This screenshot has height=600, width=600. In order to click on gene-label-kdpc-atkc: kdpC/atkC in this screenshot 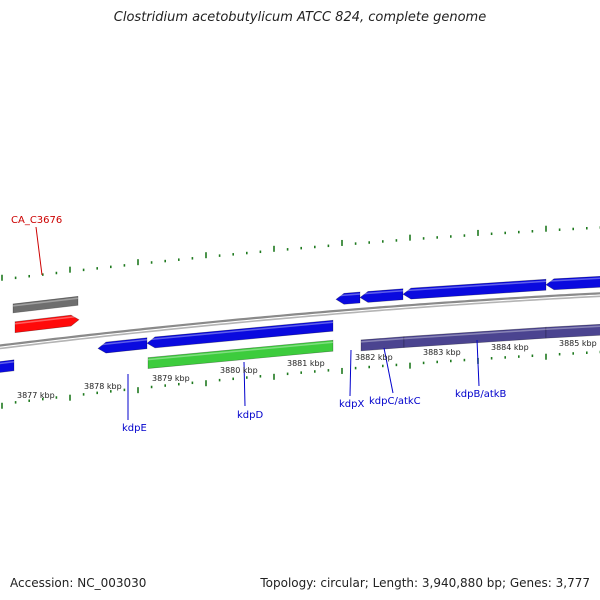, I will do `click(395, 401)`.